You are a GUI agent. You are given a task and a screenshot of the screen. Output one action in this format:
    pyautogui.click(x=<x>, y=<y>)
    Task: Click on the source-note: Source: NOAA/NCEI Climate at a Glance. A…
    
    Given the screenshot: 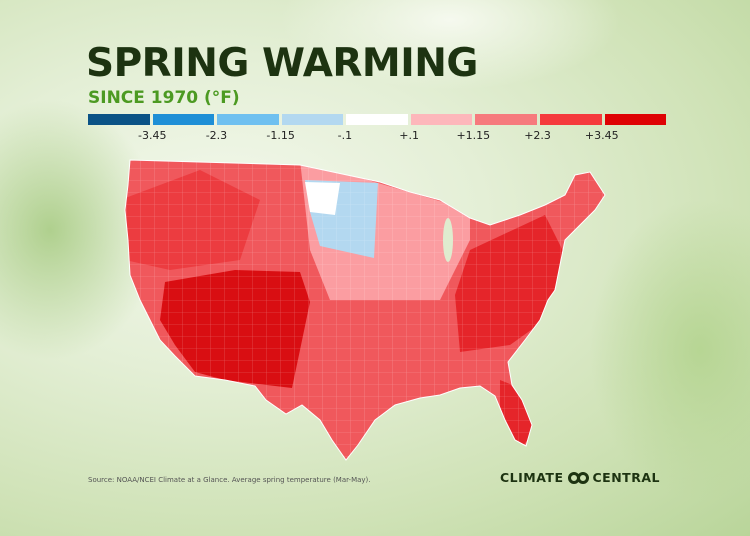 What is the action you would take?
    pyautogui.click(x=229, y=480)
    